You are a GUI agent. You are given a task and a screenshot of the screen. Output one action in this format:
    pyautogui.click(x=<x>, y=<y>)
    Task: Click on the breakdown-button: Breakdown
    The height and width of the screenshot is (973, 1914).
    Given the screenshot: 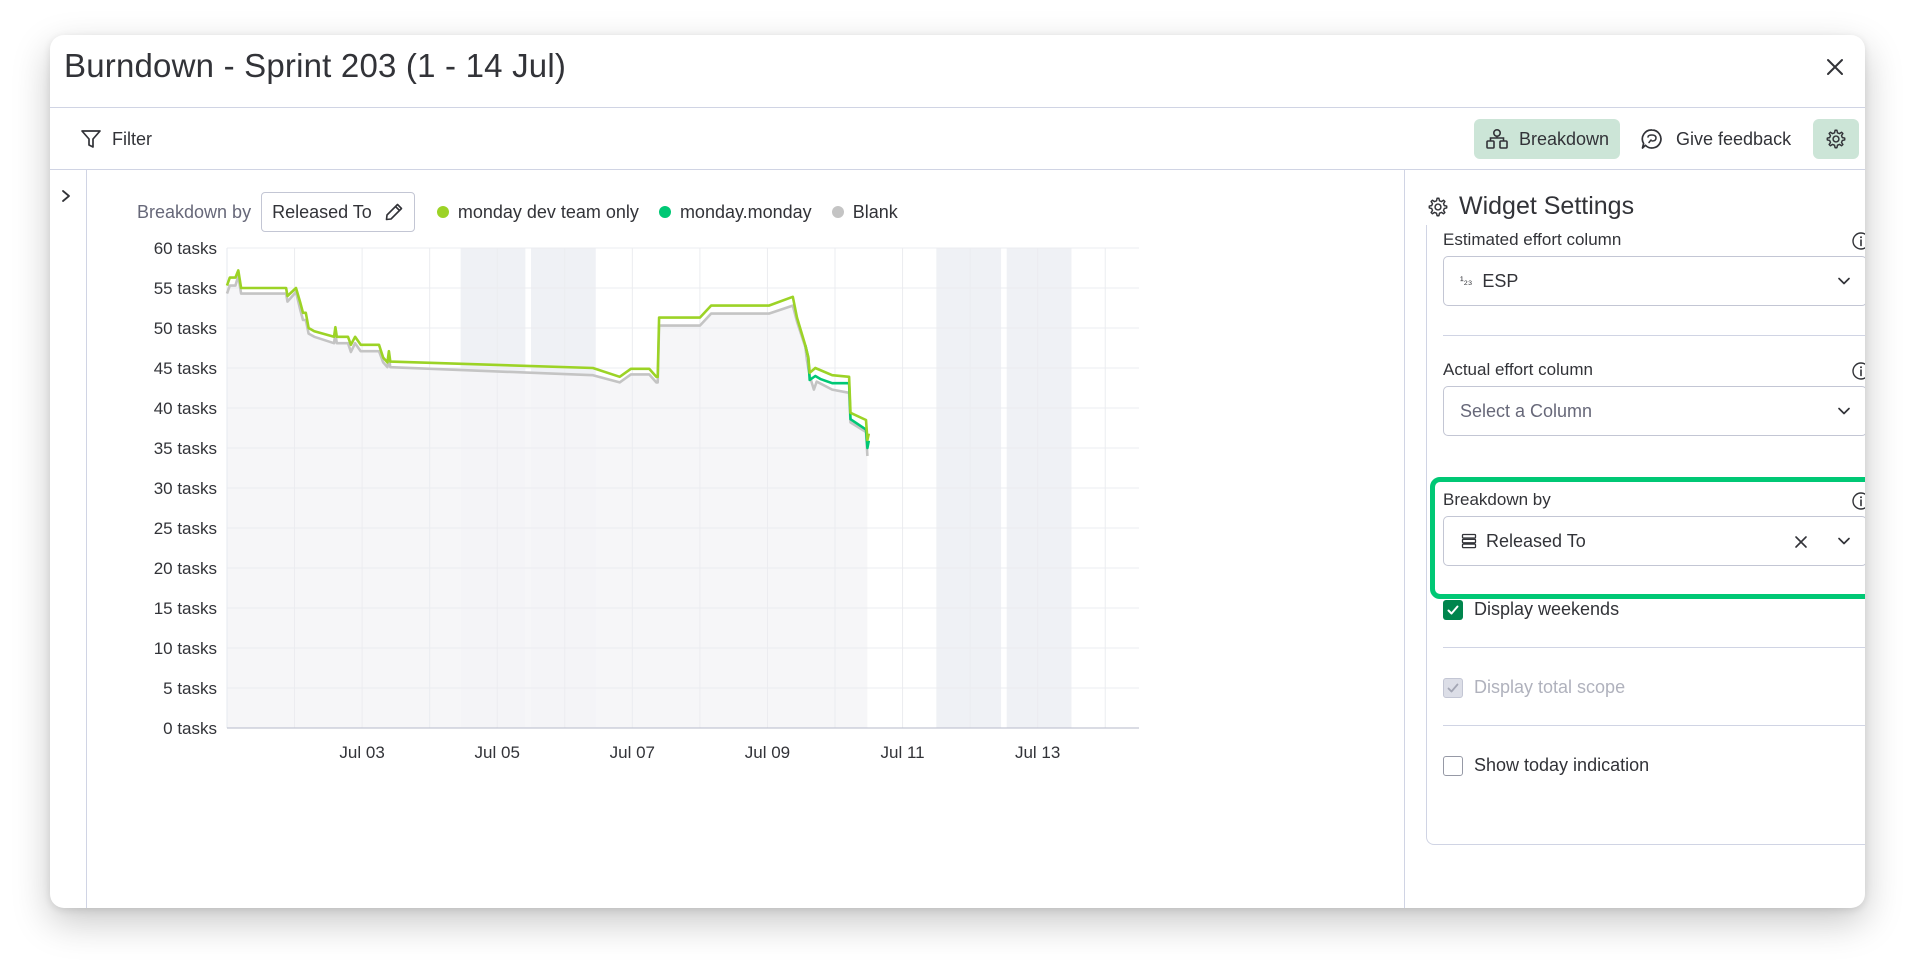 What is the action you would take?
    pyautogui.click(x=1547, y=139)
    